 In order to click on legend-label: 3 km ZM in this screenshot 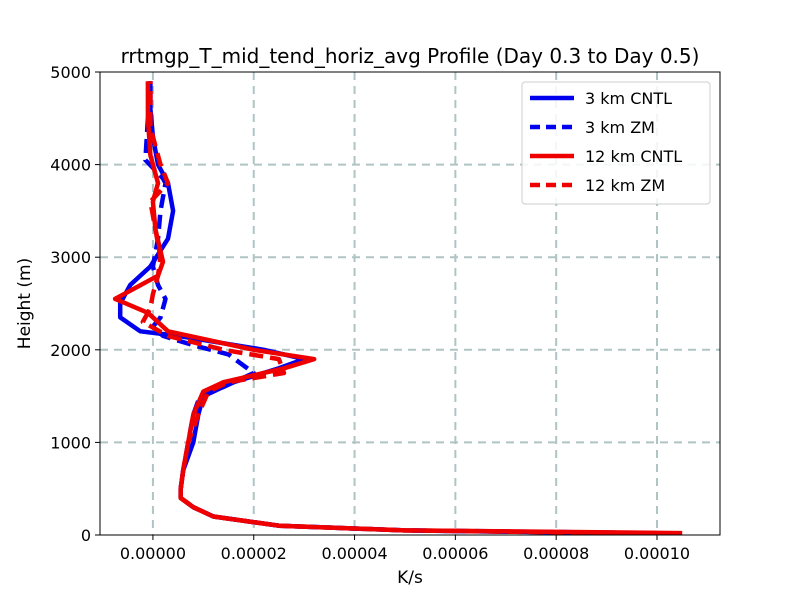, I will do `click(620, 127)`.